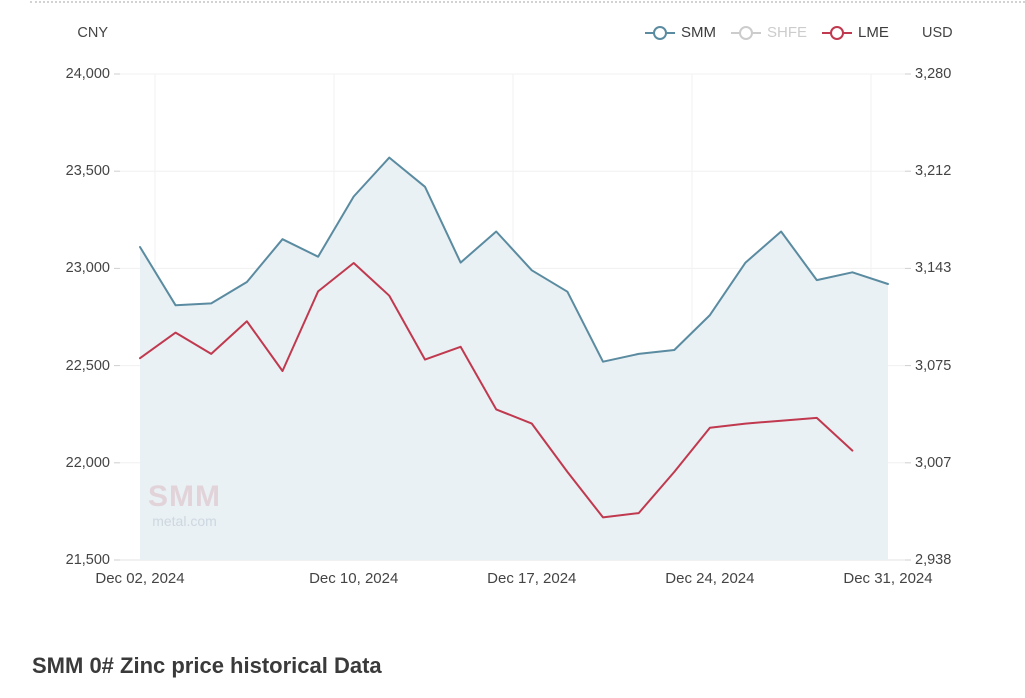 The width and height of the screenshot is (1025, 698). Describe the element at coordinates (888, 578) in the screenshot. I see `x-axis-tick-label: Dec 31, 2024` at that location.